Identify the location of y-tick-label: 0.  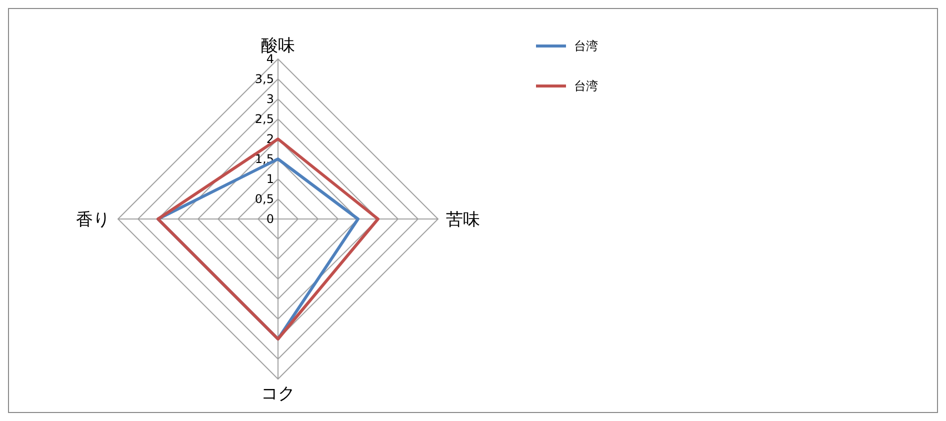
(270, 219).